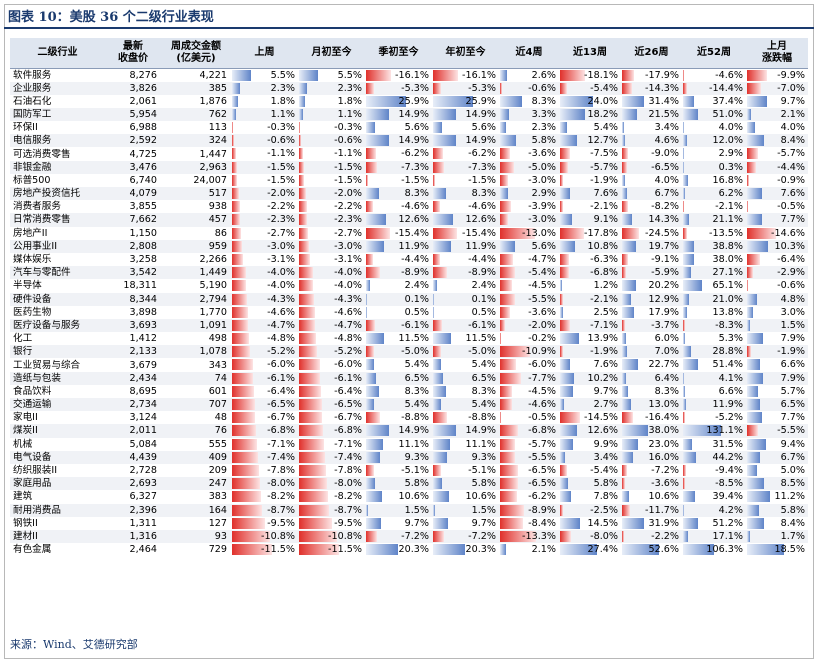 The height and width of the screenshot is (663, 818). What do you see at coordinates (398, 75) in the screenshot?
I see `performance-cell: -16.1%` at bounding box center [398, 75].